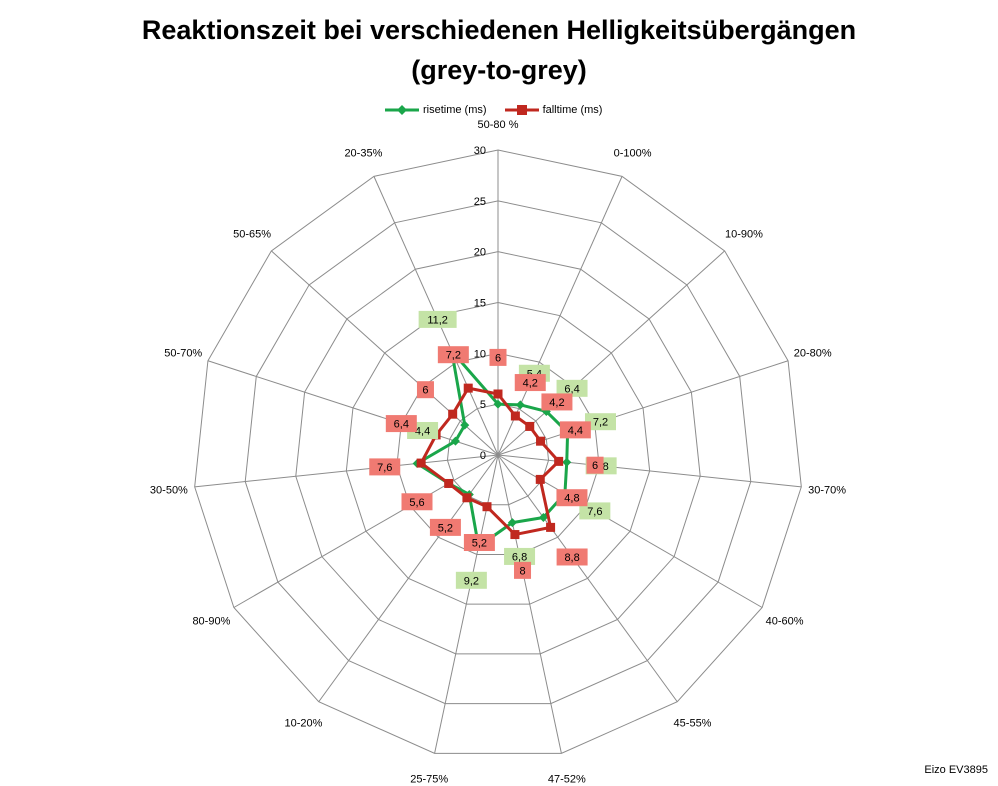  What do you see at coordinates (480, 354) in the screenshot?
I see `r-tick-label: 10` at bounding box center [480, 354].